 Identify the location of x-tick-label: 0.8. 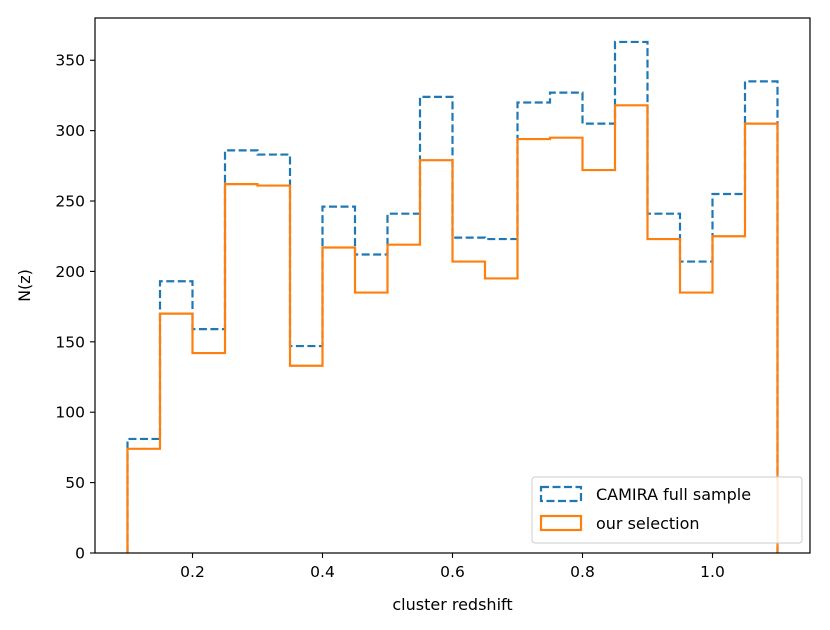
(582, 572).